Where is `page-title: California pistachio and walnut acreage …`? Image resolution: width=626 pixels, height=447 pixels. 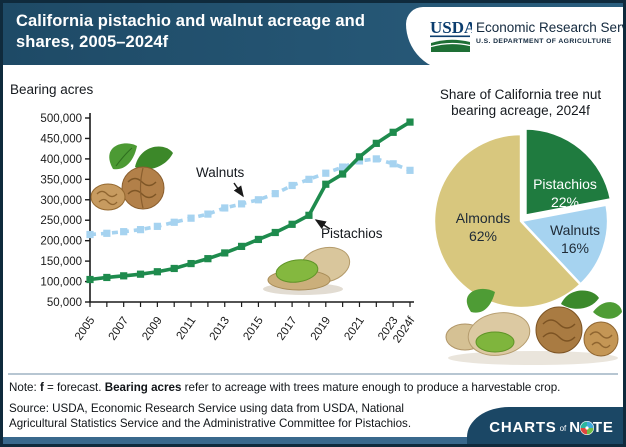 page-title: California pistachio and walnut acreage … is located at coordinates (190, 32).